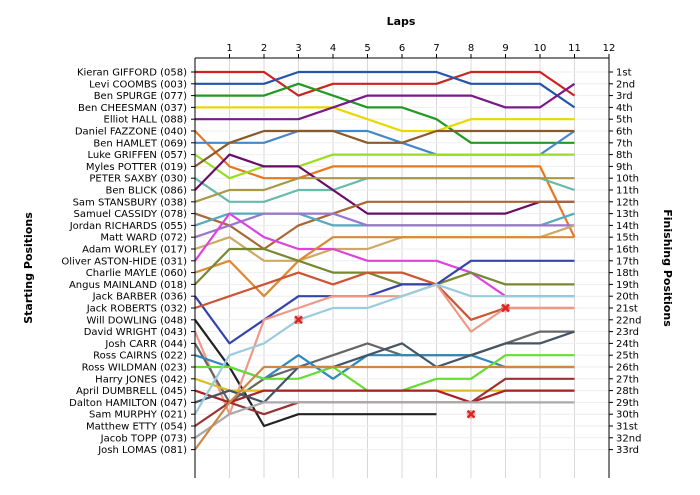  Describe the element at coordinates (135, 332) in the screenshot. I see `rider-label: David WRIGHT (043)` at that location.